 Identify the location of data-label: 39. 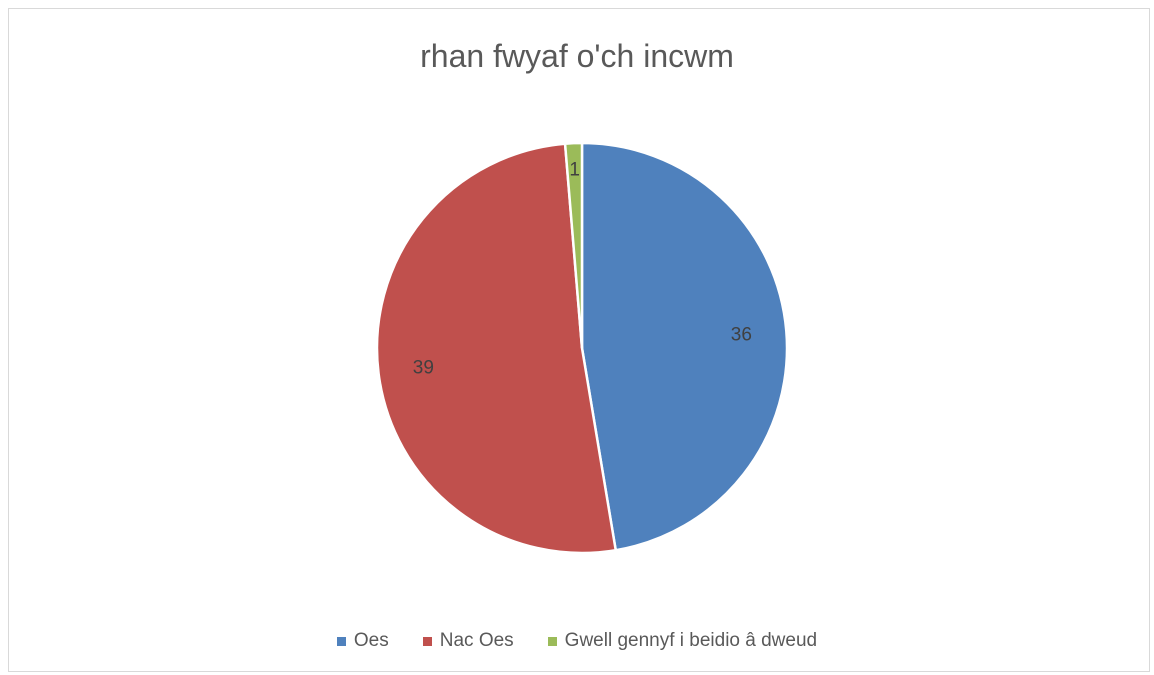
(423, 367).